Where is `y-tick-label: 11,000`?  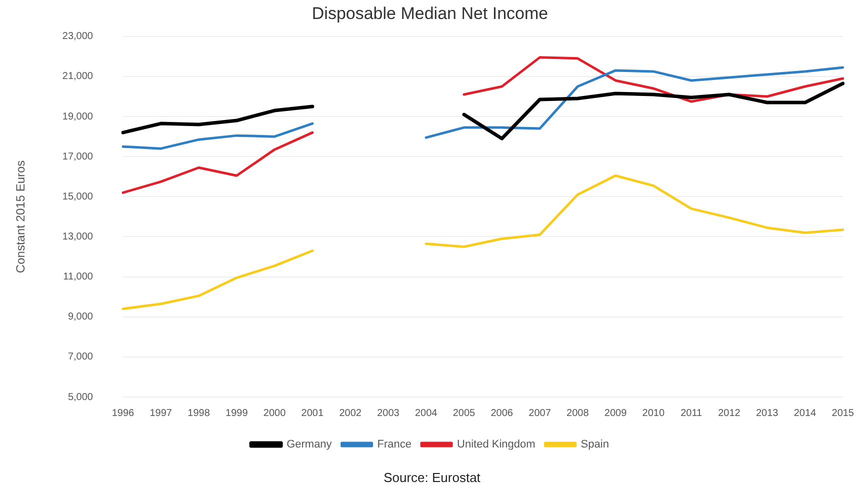 y-tick-label: 11,000 is located at coordinates (78, 277).